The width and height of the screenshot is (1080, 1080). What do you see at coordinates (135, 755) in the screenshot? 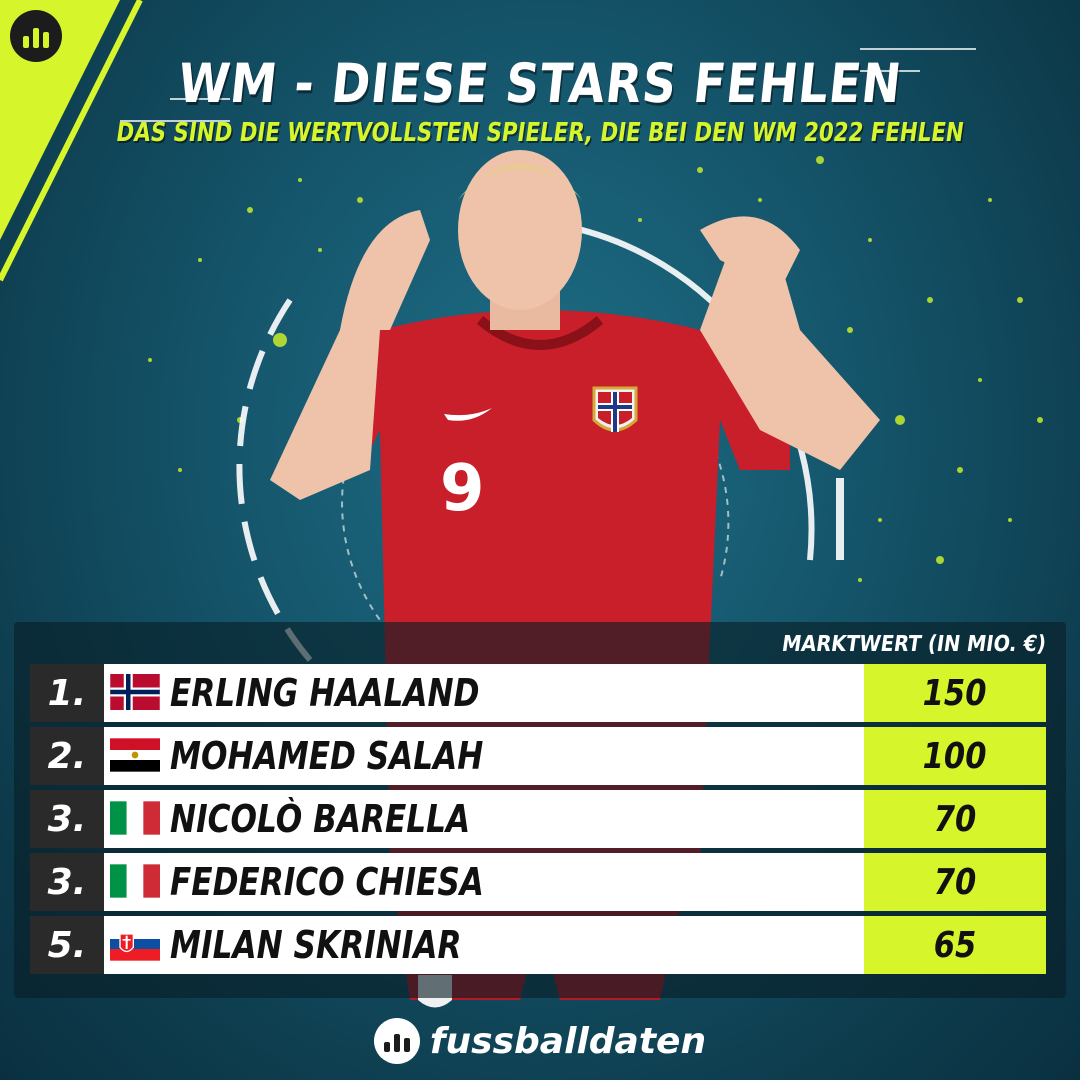
I see `egypt-flag-icon` at bounding box center [135, 755].